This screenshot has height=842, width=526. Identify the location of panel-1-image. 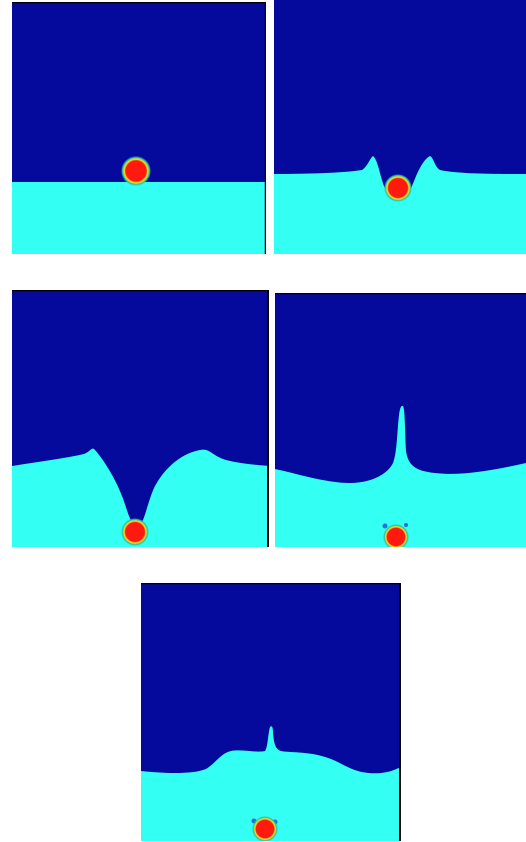
(139, 128).